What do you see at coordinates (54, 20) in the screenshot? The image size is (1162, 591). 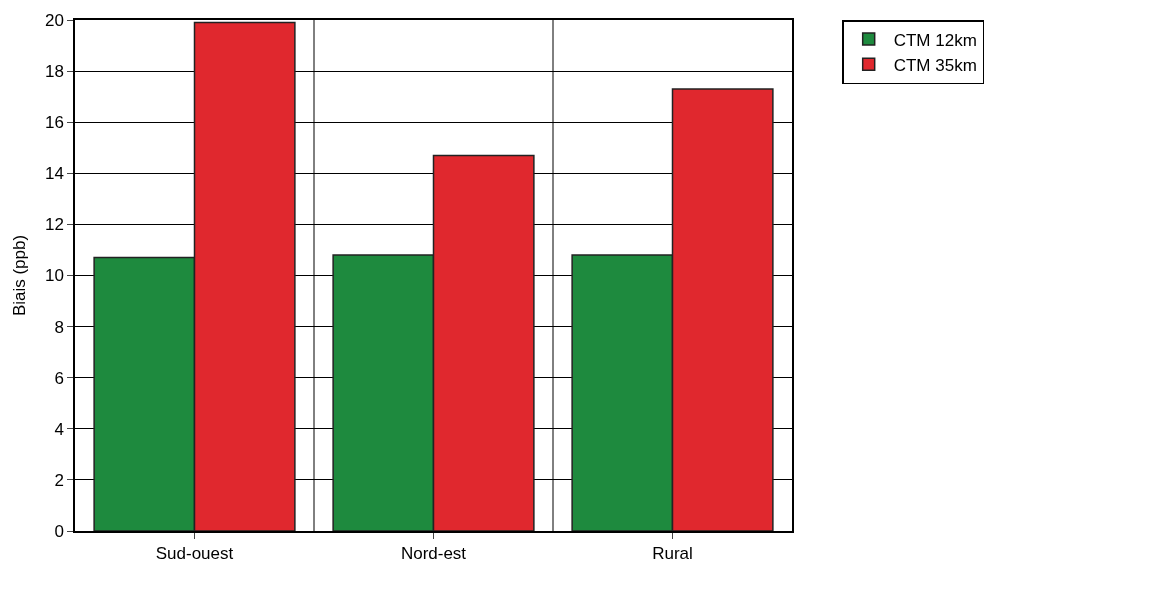 I see `y-tick-label: 20` at bounding box center [54, 20].